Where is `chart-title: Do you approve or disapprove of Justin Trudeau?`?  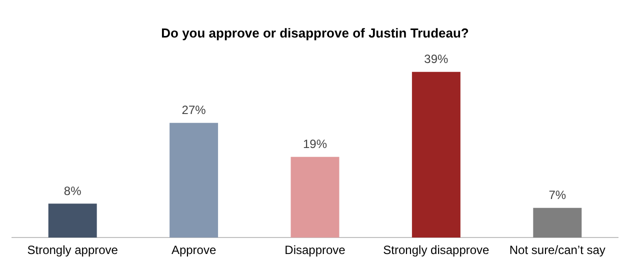
chart-title: Do you approve or disapprove of Justin Trudeau? is located at coordinates (315, 32).